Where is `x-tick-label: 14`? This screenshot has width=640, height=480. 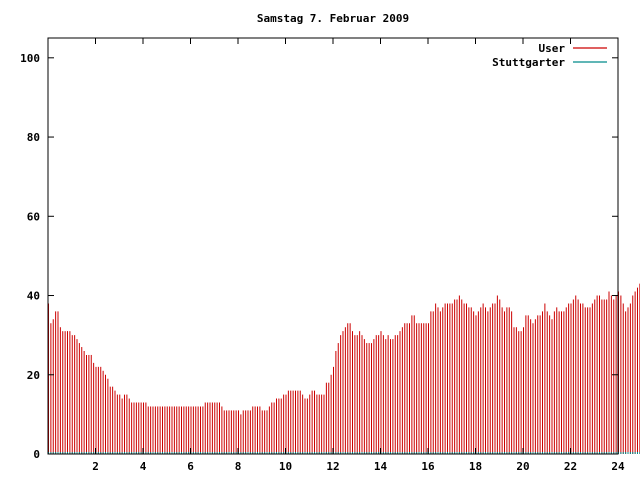
x-tick-label: 14 is located at coordinates (381, 466).